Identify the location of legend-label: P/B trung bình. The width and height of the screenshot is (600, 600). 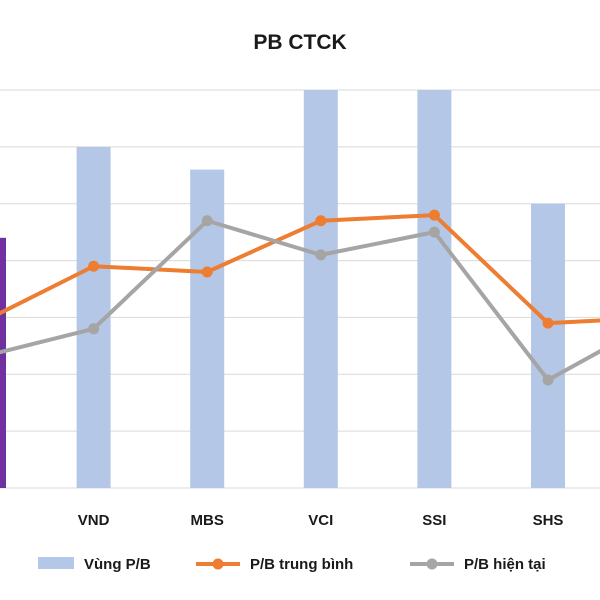
(301, 564).